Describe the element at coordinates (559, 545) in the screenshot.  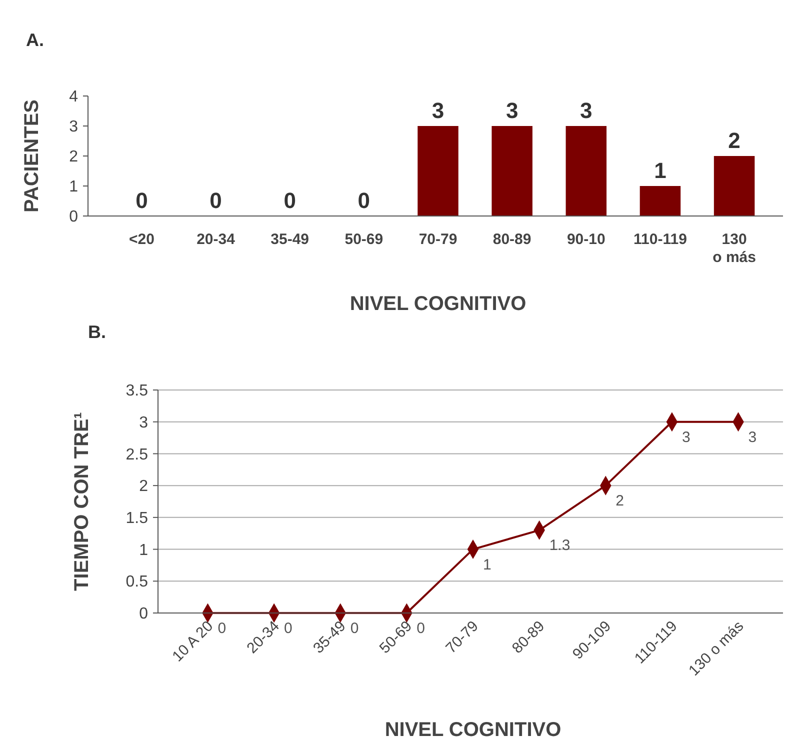
I see `data-label: 1.3` at that location.